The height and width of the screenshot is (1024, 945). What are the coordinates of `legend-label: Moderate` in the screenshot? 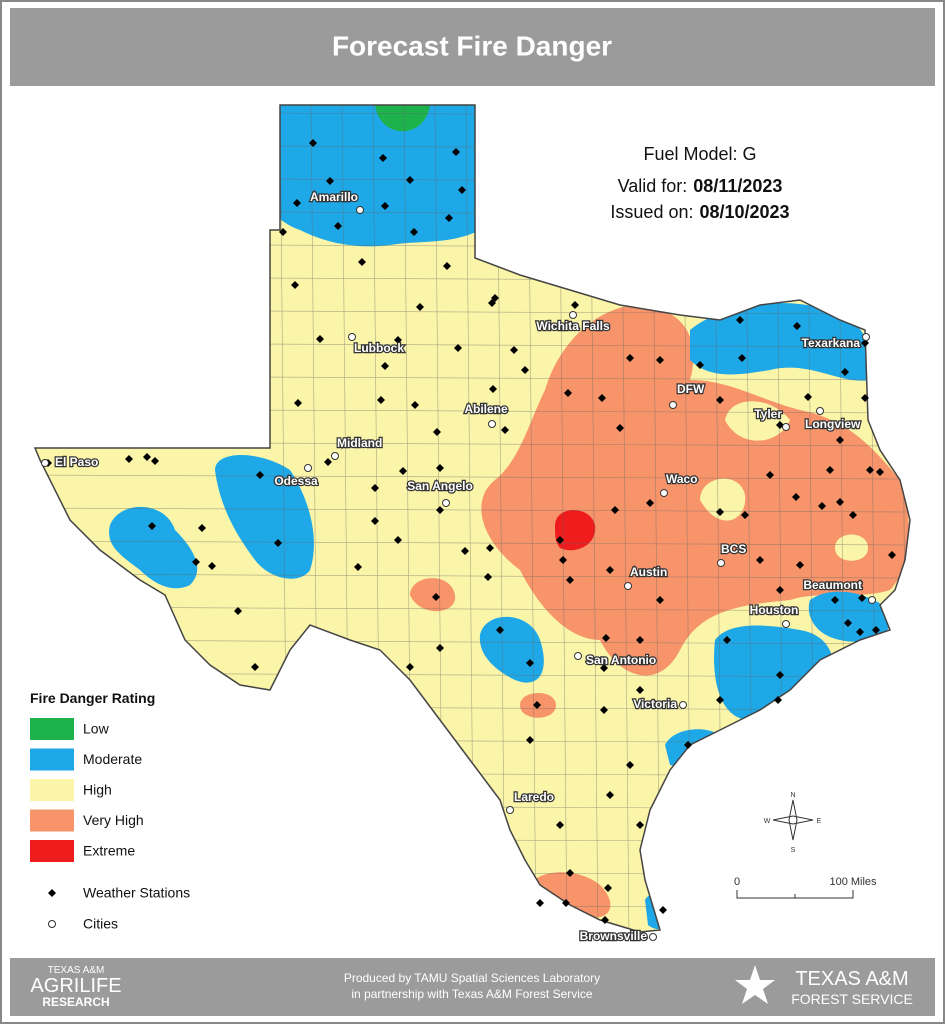 It's located at (112, 759).